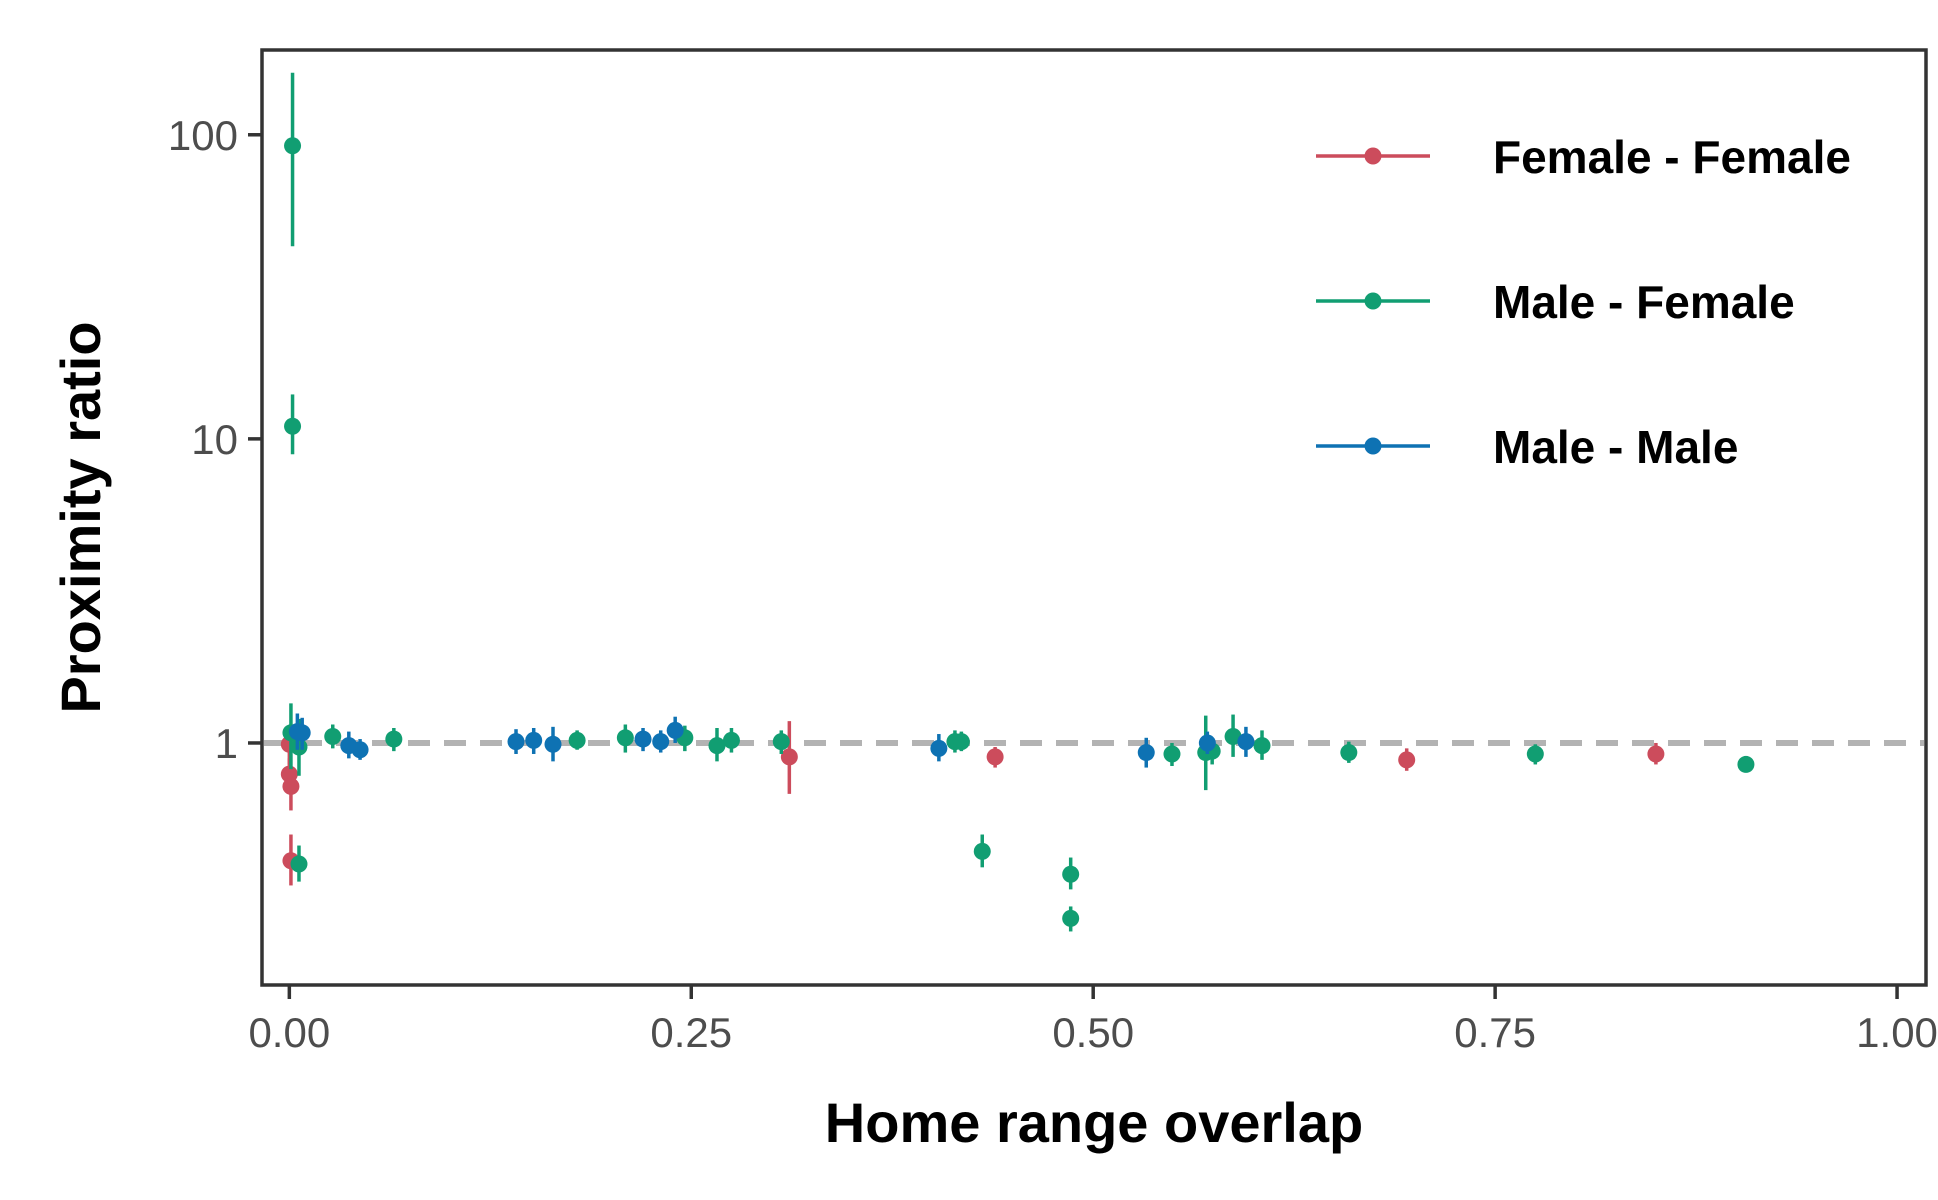 The height and width of the screenshot is (1200, 1938). I want to click on legend-label: Male - Male, so click(1615, 447).